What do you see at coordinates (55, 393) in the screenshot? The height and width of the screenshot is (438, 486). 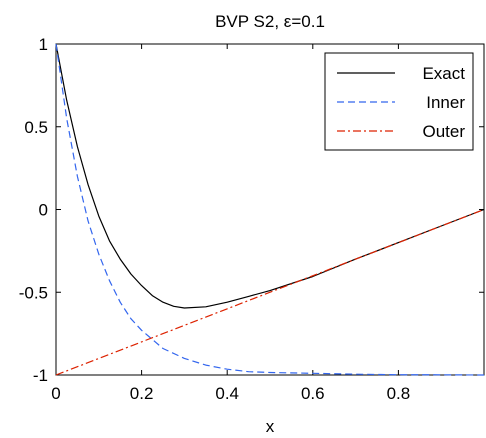 I see `x-tick-label: 0` at bounding box center [55, 393].